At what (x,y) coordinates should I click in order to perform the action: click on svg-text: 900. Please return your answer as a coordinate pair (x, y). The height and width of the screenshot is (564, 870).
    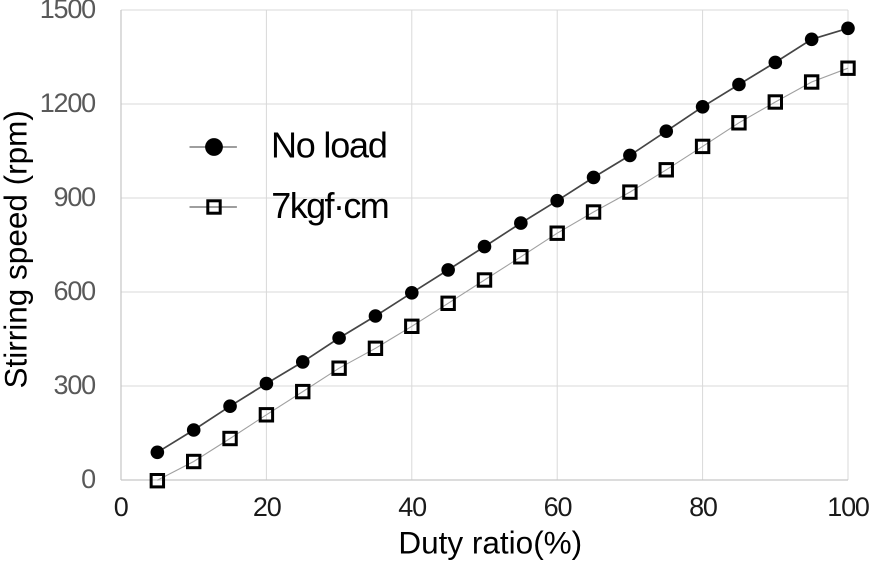
    Looking at the image, I should click on (75, 197).